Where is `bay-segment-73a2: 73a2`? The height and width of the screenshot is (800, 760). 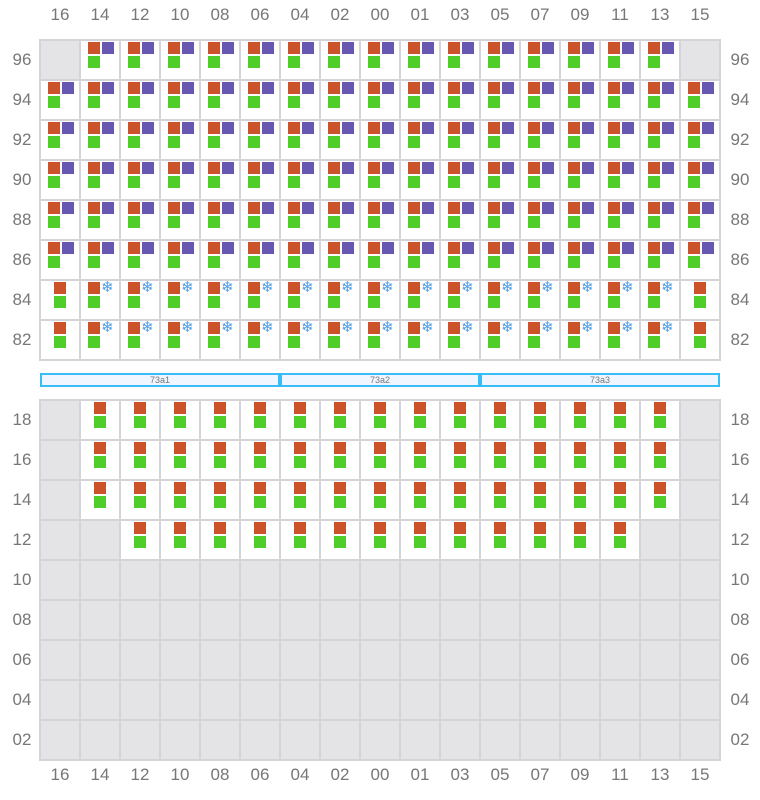 bay-segment-73a2: 73a2 is located at coordinates (380, 380).